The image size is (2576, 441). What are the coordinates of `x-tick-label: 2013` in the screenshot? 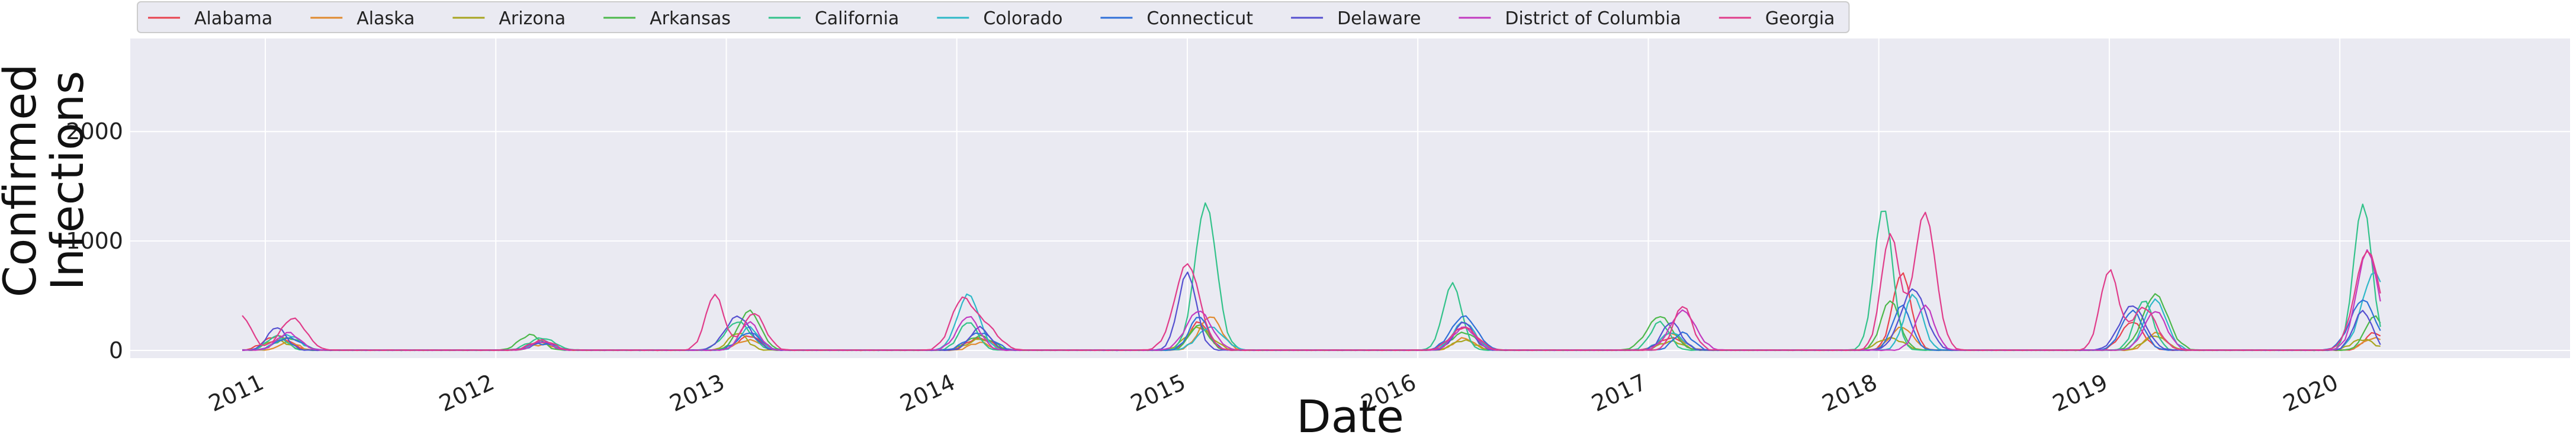 It's located at (697, 393).